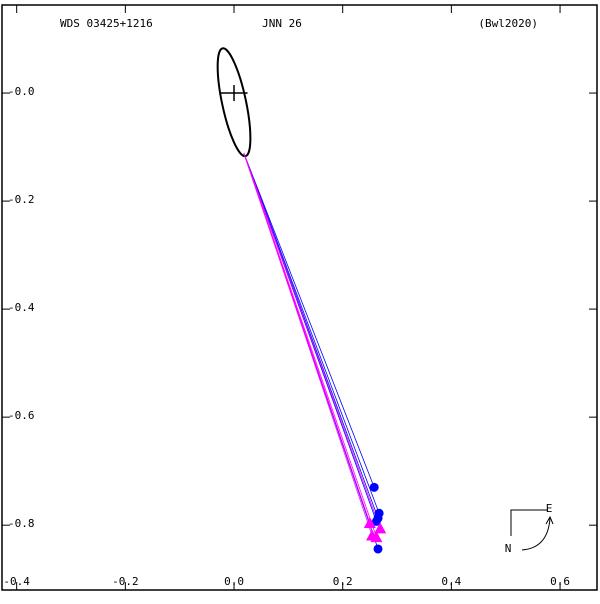  I want to click on orbit-ellipse, so click(234, 102).